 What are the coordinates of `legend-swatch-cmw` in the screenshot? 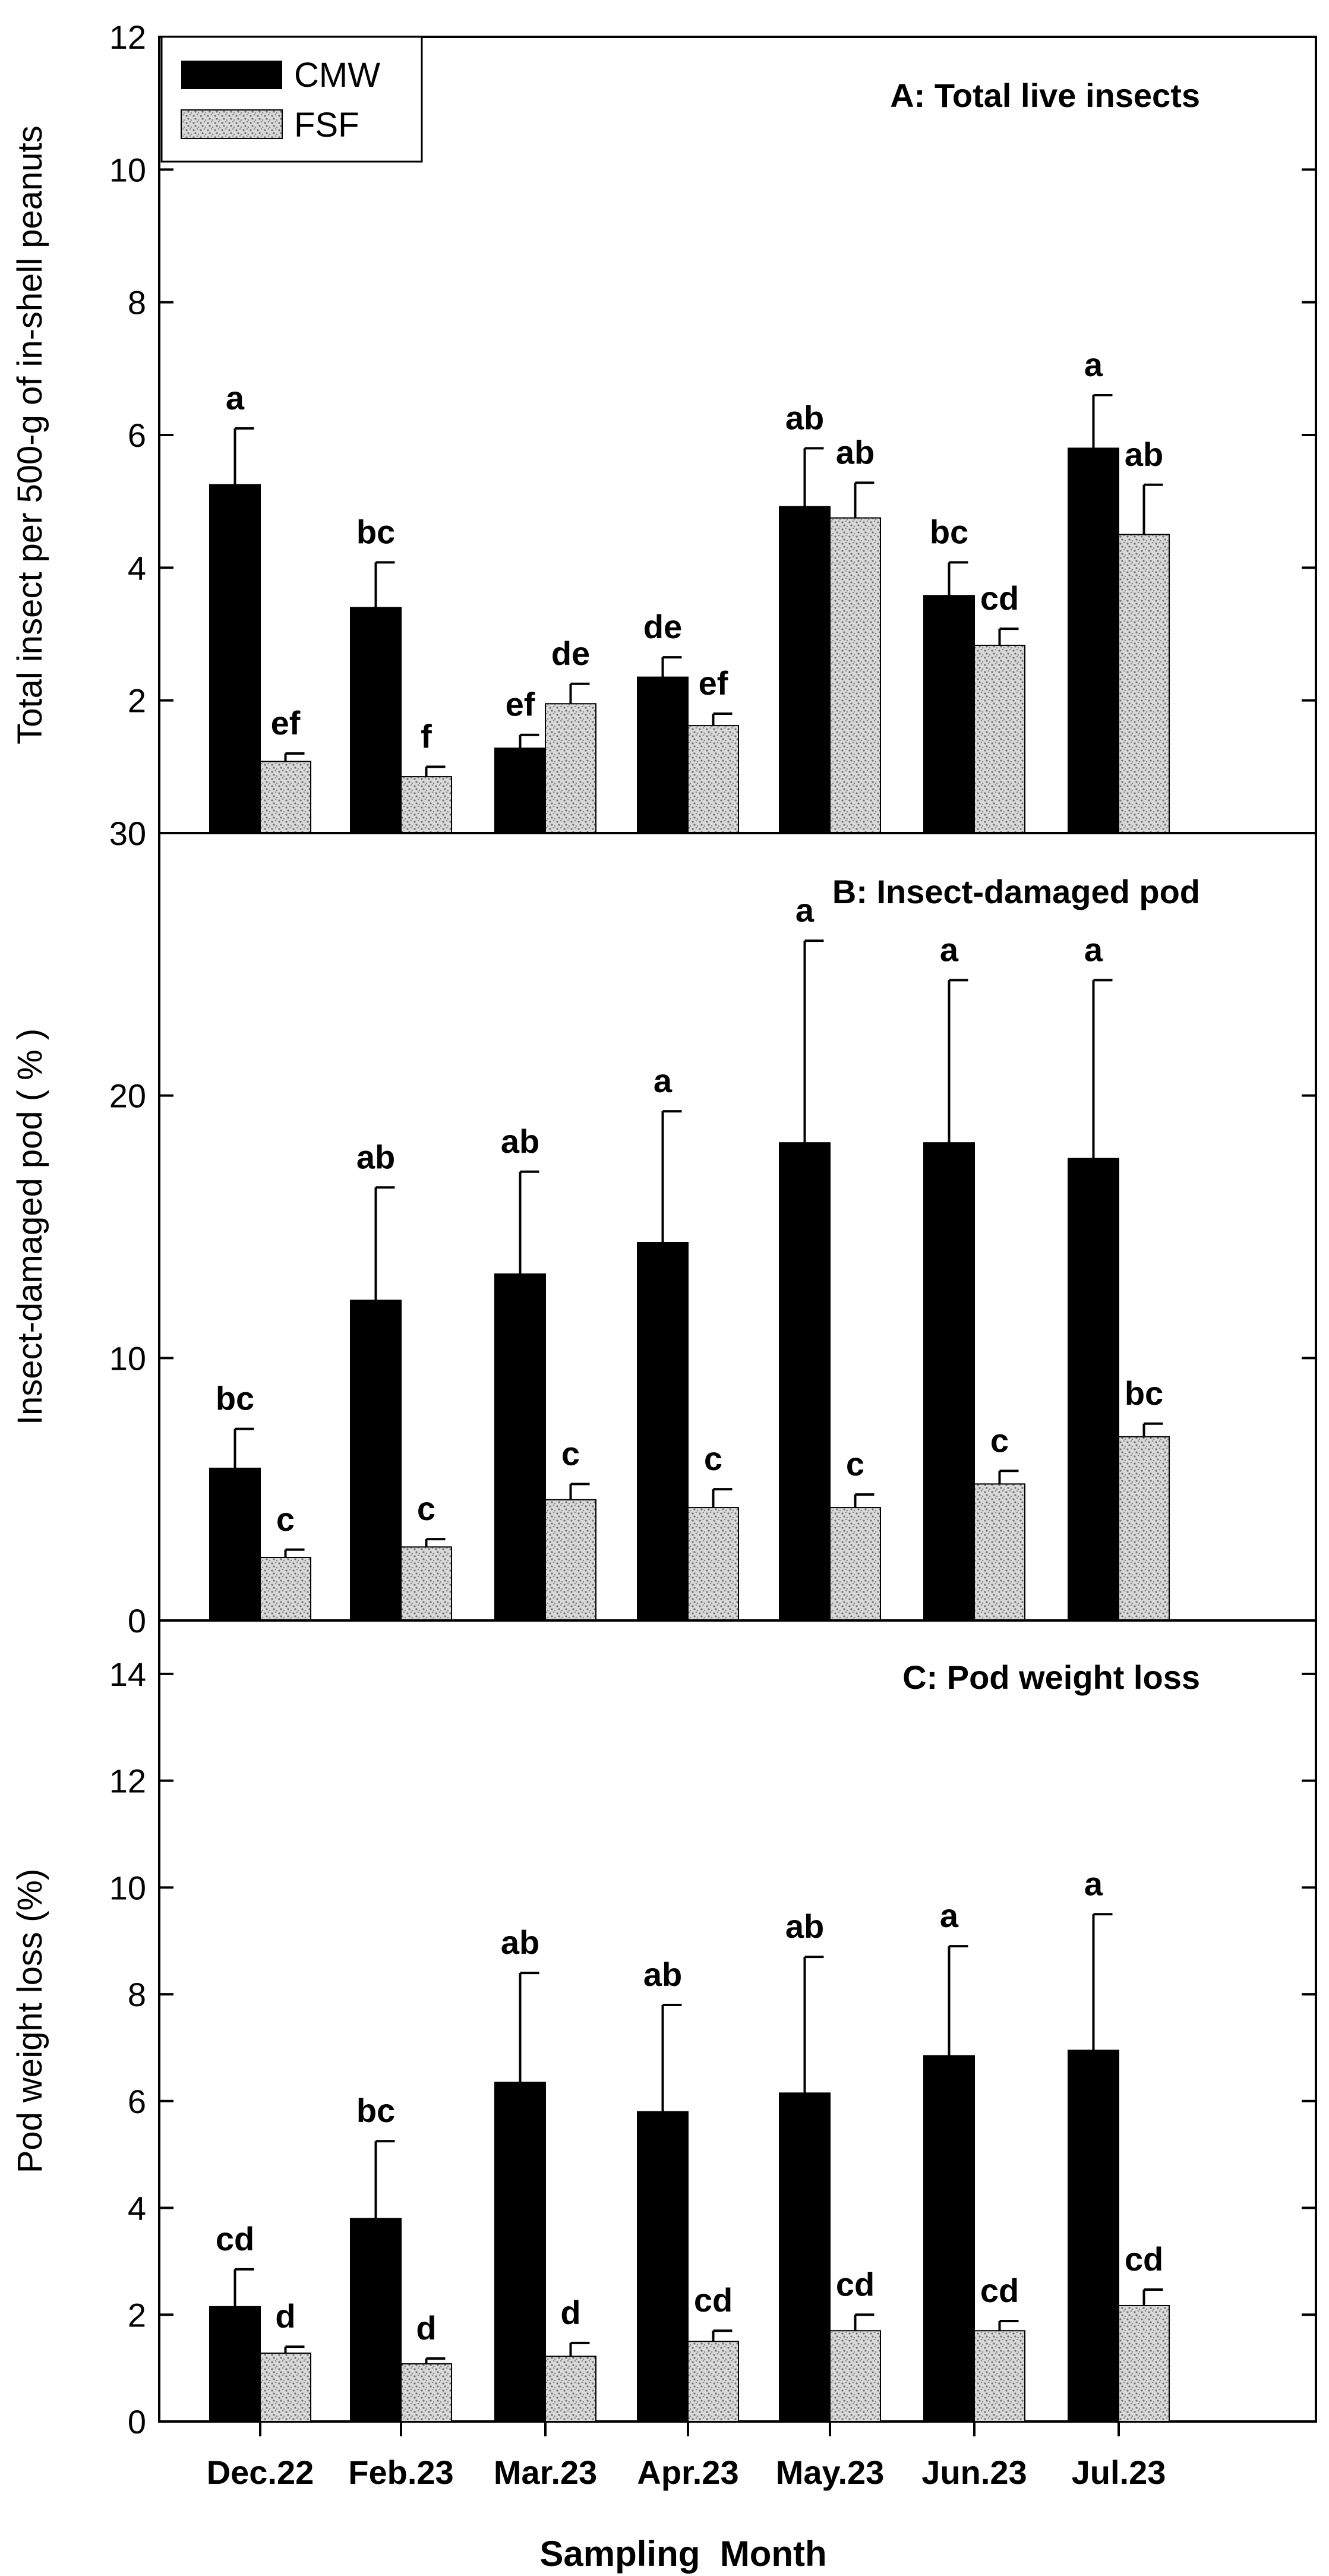 It's located at (231, 75).